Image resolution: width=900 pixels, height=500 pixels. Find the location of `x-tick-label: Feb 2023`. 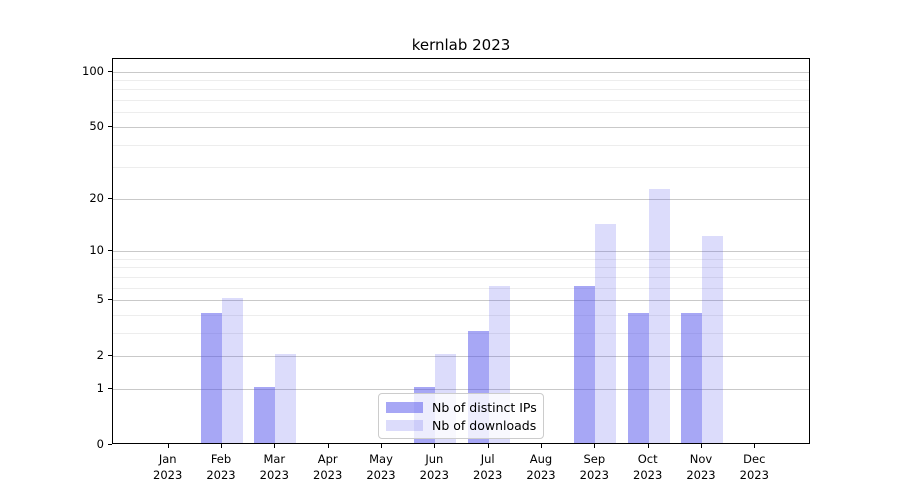

x-tick-label: Feb 2023 is located at coordinates (221, 467).